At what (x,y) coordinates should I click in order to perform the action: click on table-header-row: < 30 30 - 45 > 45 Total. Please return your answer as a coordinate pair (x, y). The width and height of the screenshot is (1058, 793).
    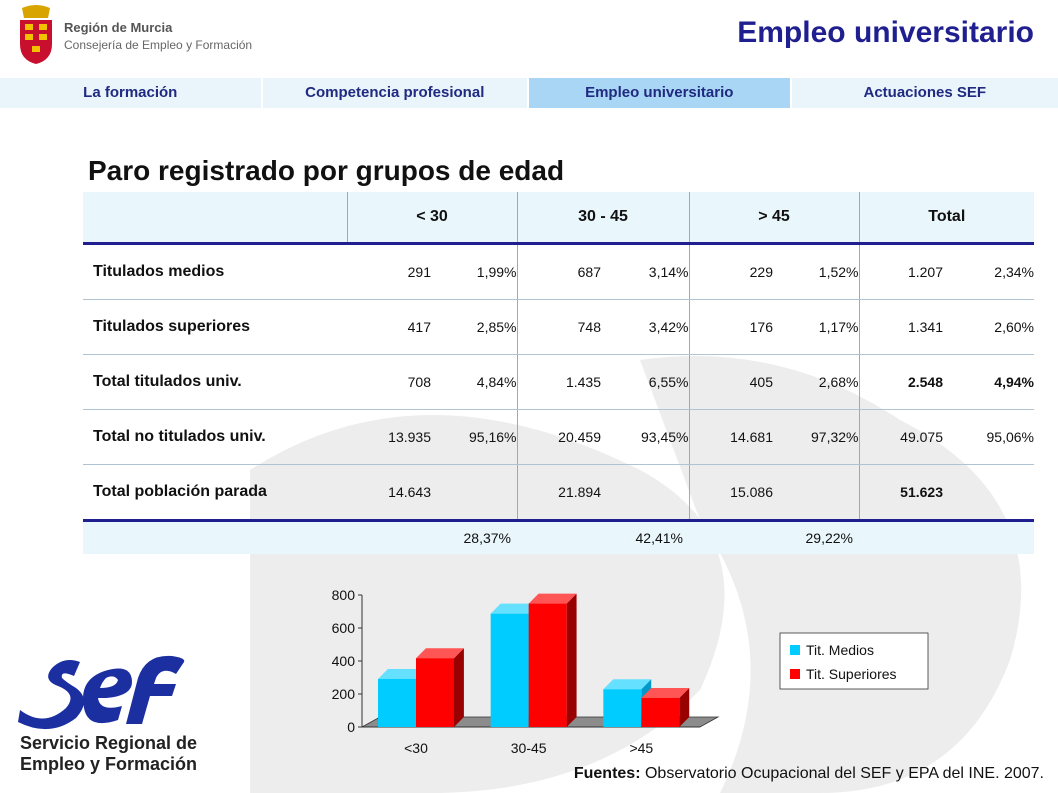
    Looking at the image, I should click on (558, 218).